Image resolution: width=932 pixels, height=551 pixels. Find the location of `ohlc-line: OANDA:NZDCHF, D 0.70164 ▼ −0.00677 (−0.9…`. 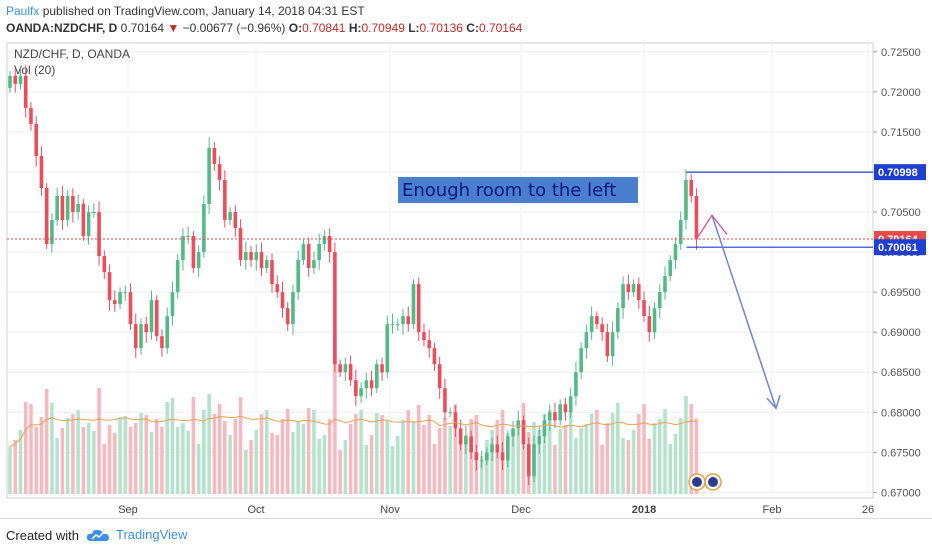

ohlc-line: OANDA:NZDCHF, D 0.70164 ▼ −0.00677 (−0.9… is located at coordinates (264, 28).